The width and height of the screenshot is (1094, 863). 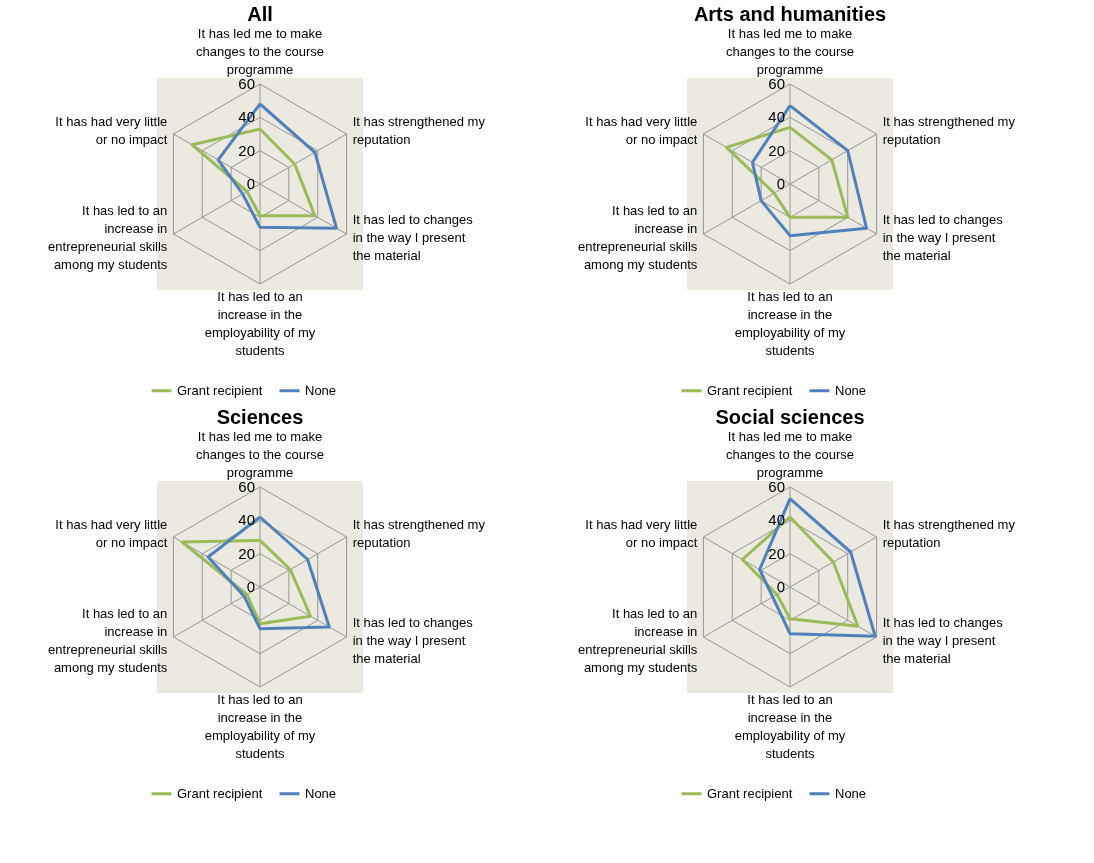 What do you see at coordinates (246, 520) in the screenshot?
I see `y-tick-label: 40` at bounding box center [246, 520].